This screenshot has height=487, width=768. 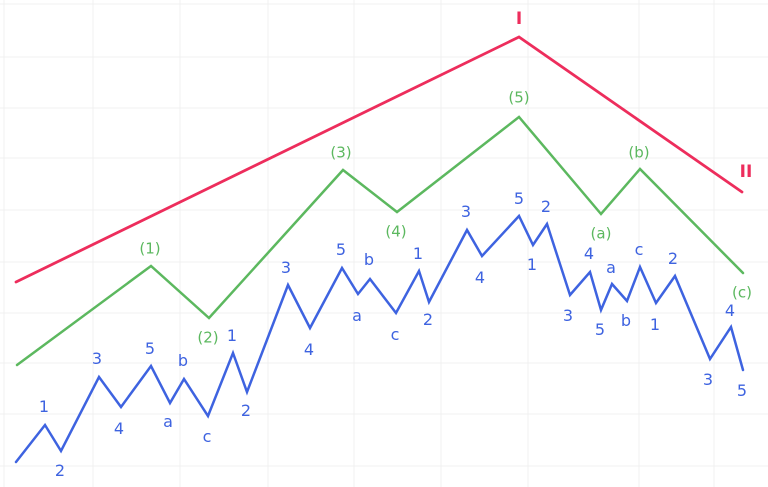 I want to click on intermediate-wave-label: (b), so click(x=638, y=152).